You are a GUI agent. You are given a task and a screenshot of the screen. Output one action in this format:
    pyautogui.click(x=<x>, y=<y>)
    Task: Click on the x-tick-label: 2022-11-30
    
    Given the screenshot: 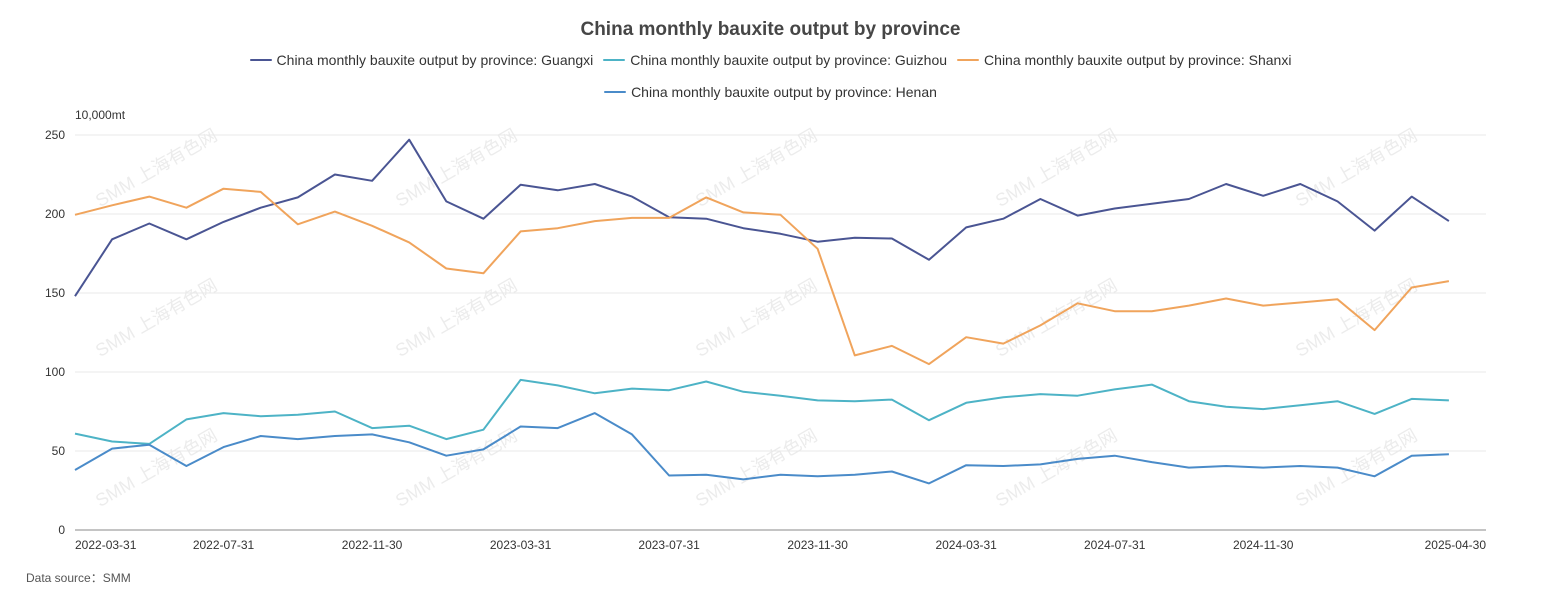 What is the action you would take?
    pyautogui.click(x=372, y=545)
    